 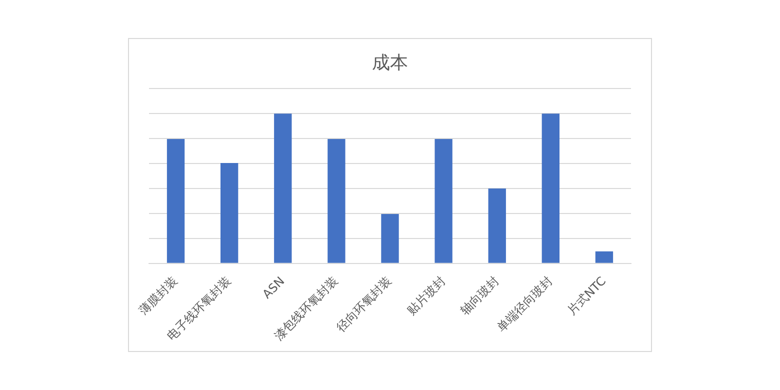 I want to click on x-tick-label: 薄膜封装, so click(x=158, y=296).